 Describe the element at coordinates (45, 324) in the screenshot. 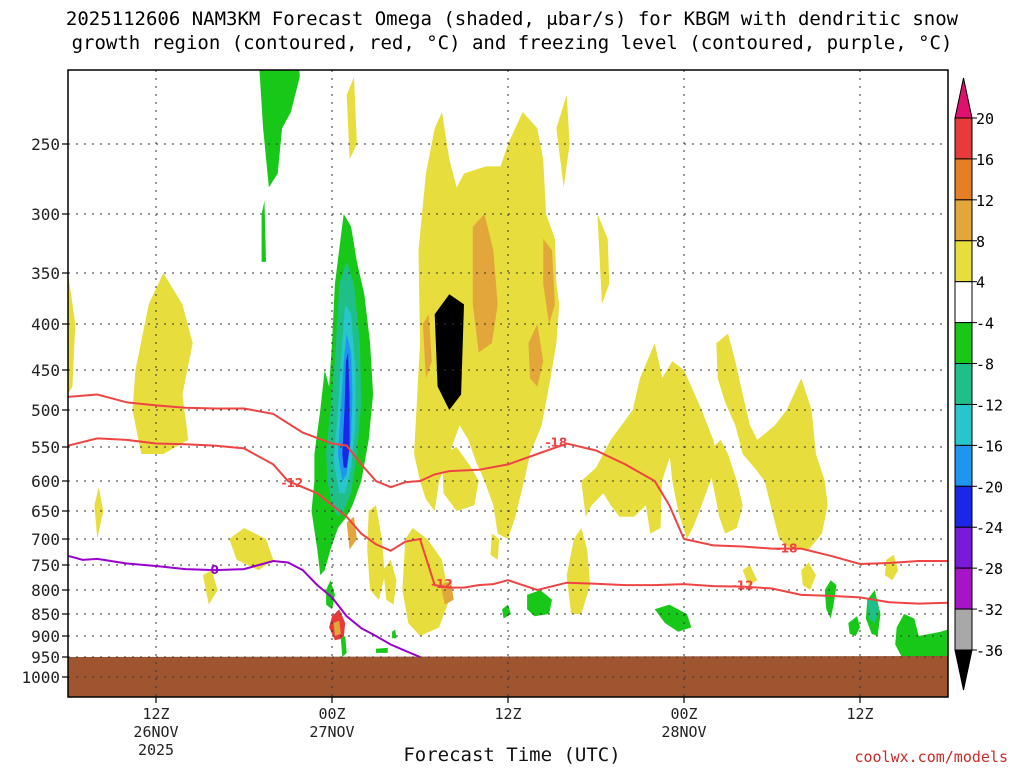

I see `y-tick-label: 400` at that location.